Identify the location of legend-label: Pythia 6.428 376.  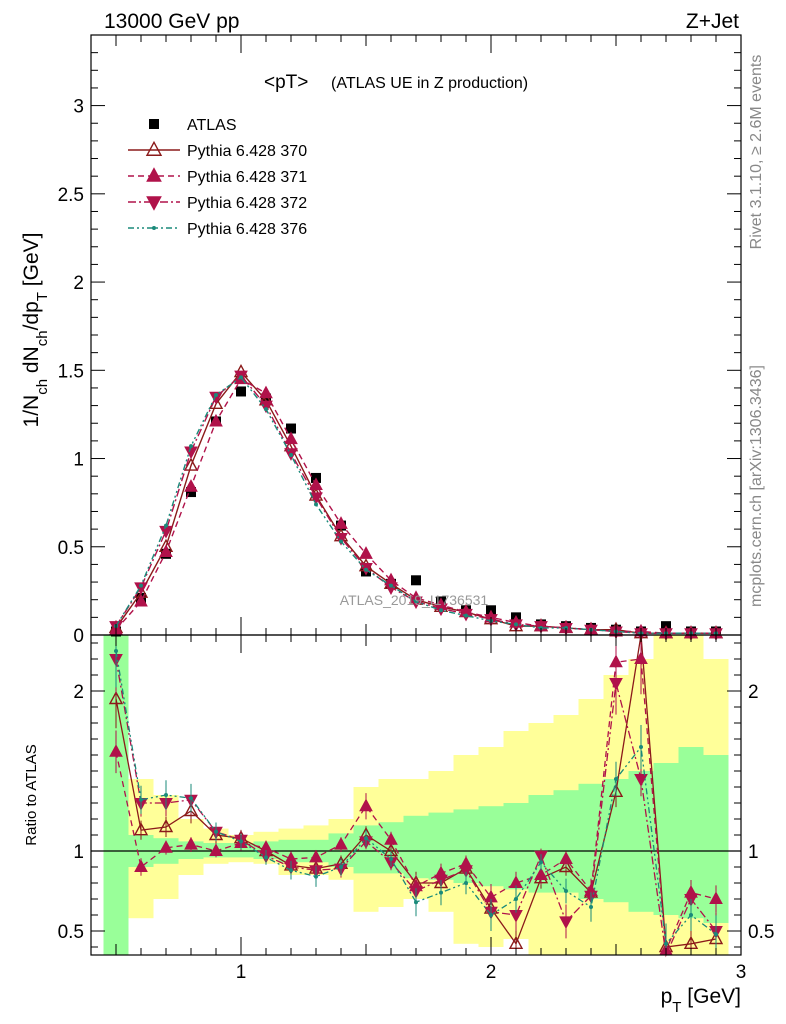
(247, 229).